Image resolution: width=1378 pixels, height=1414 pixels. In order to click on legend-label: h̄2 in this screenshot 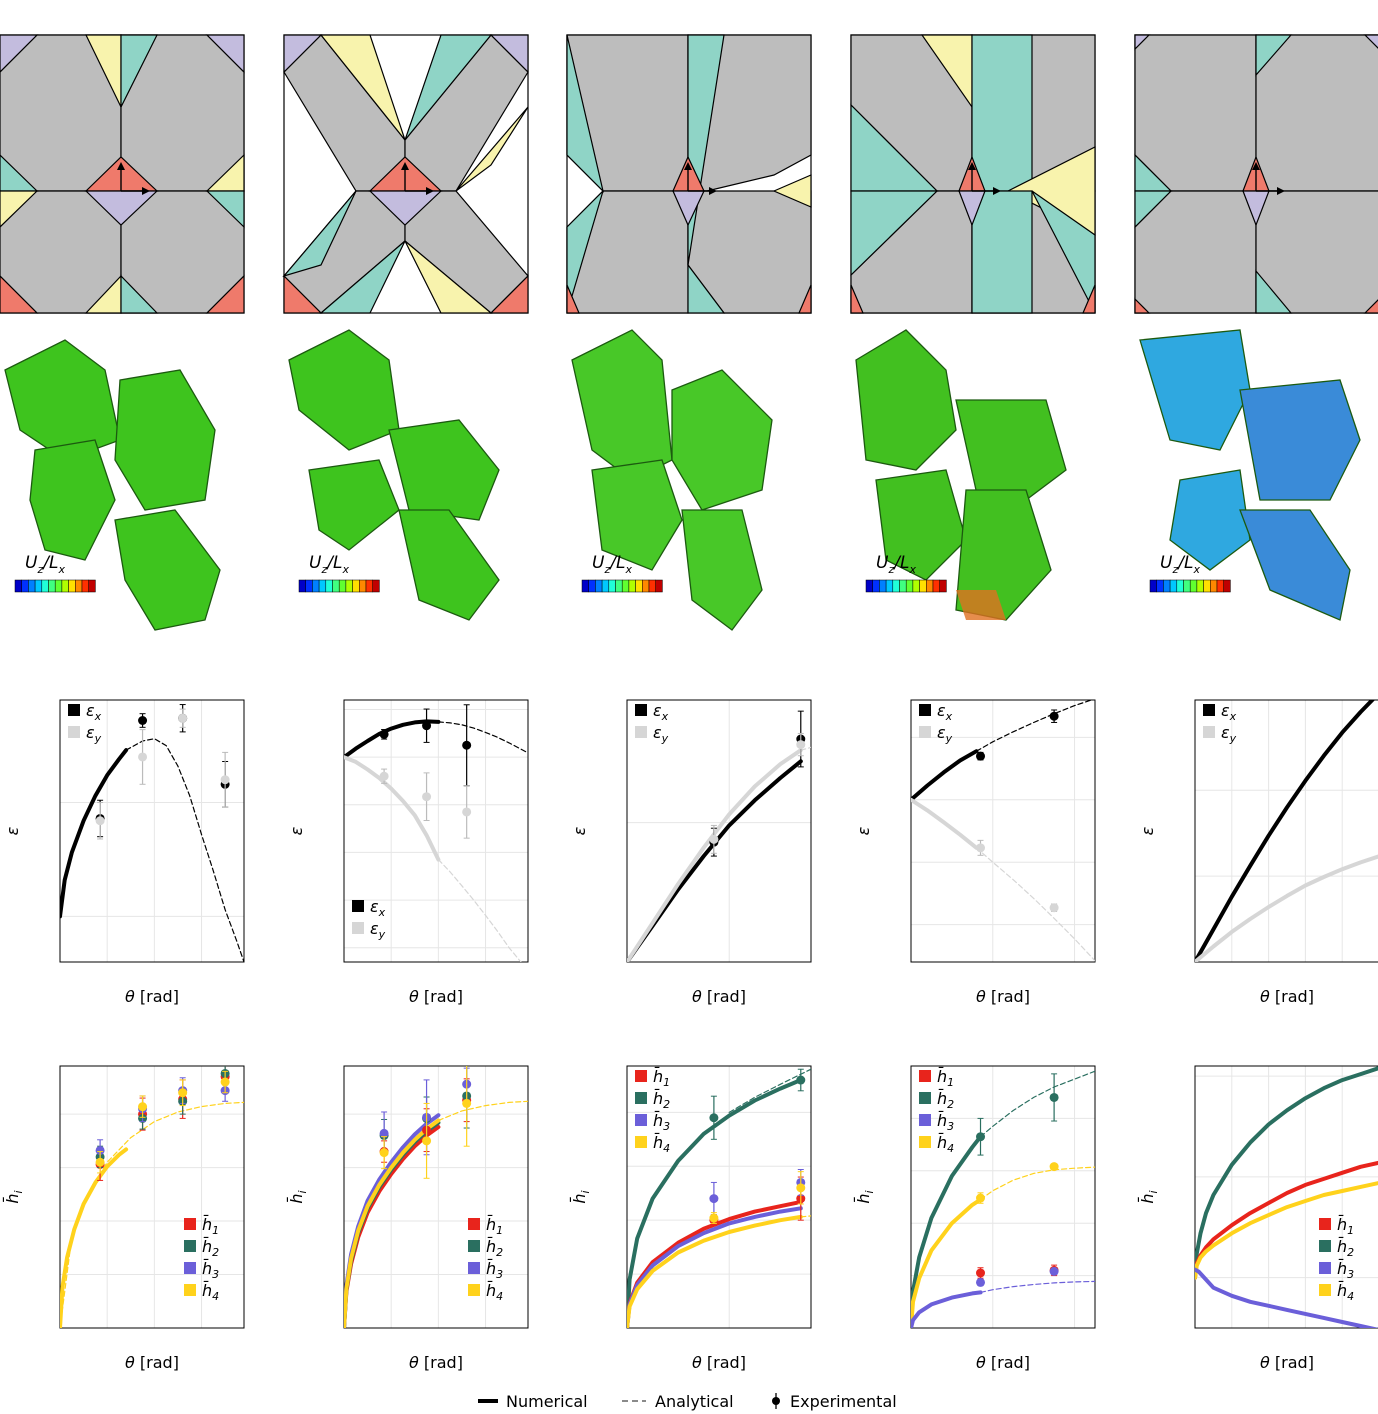, I will do `click(210, 1248)`.